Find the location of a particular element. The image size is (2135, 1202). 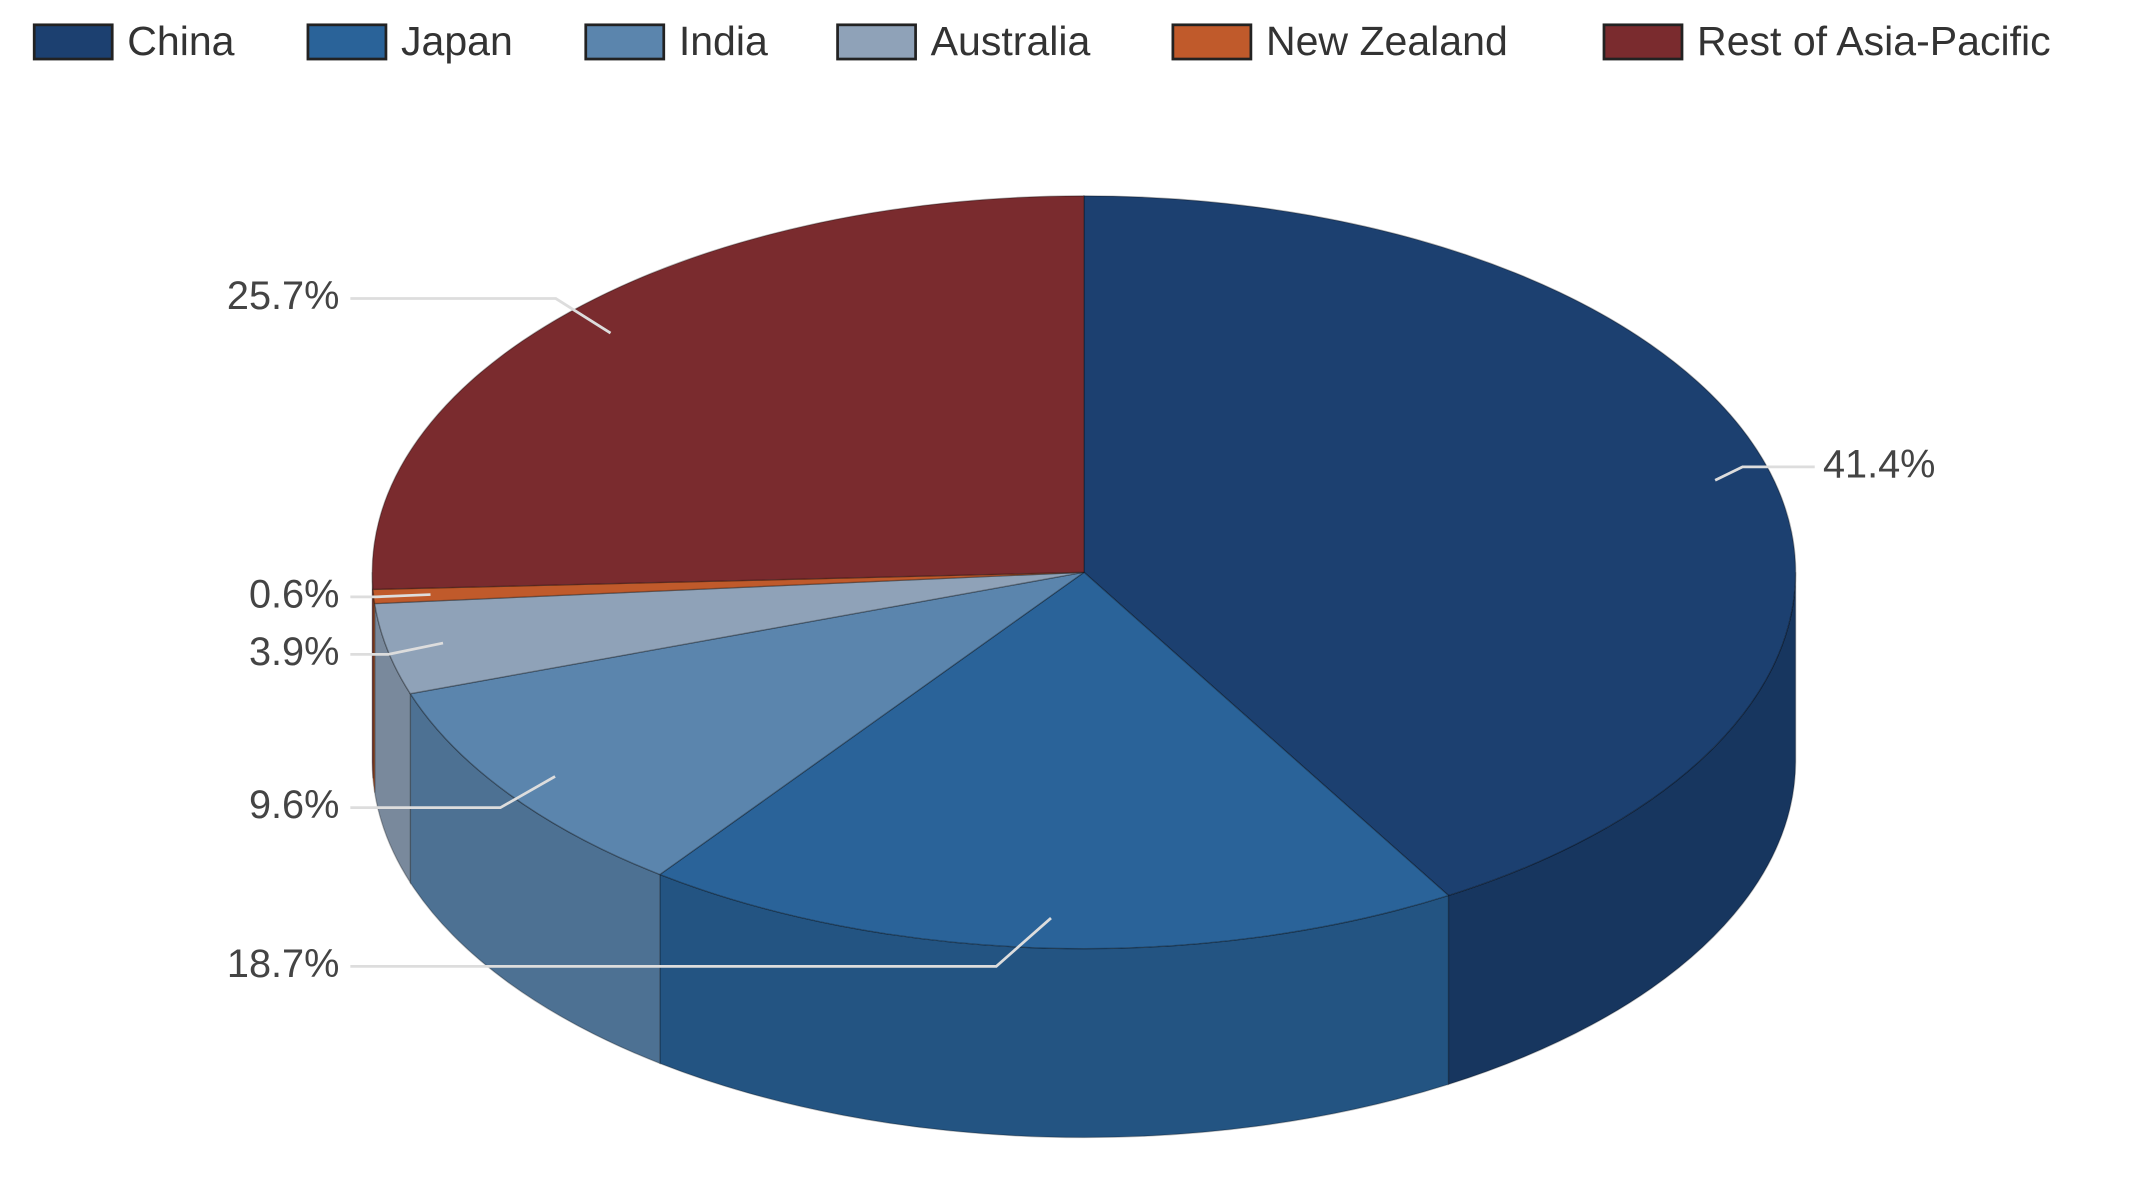

legend-text: New Zealand is located at coordinates (1387, 41).